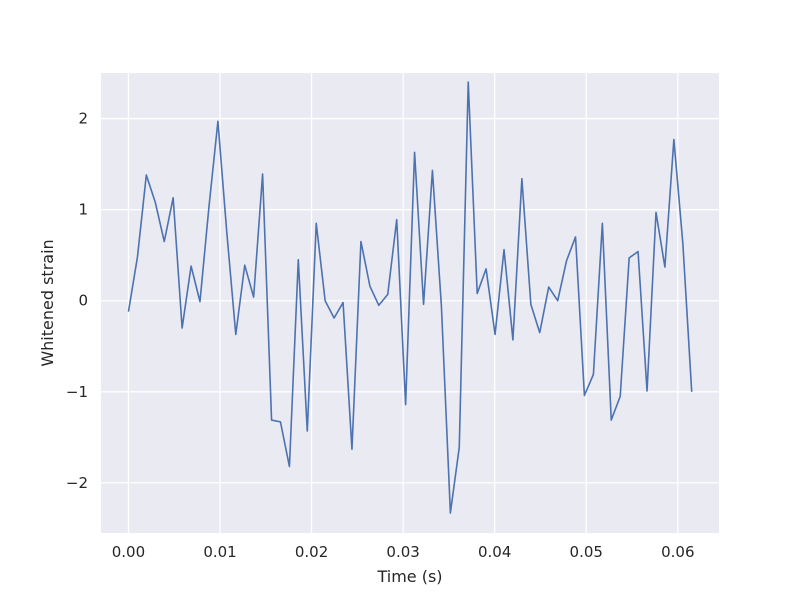 This screenshot has width=800, height=600. What do you see at coordinates (83, 301) in the screenshot?
I see `y-tick-label: 0` at bounding box center [83, 301].